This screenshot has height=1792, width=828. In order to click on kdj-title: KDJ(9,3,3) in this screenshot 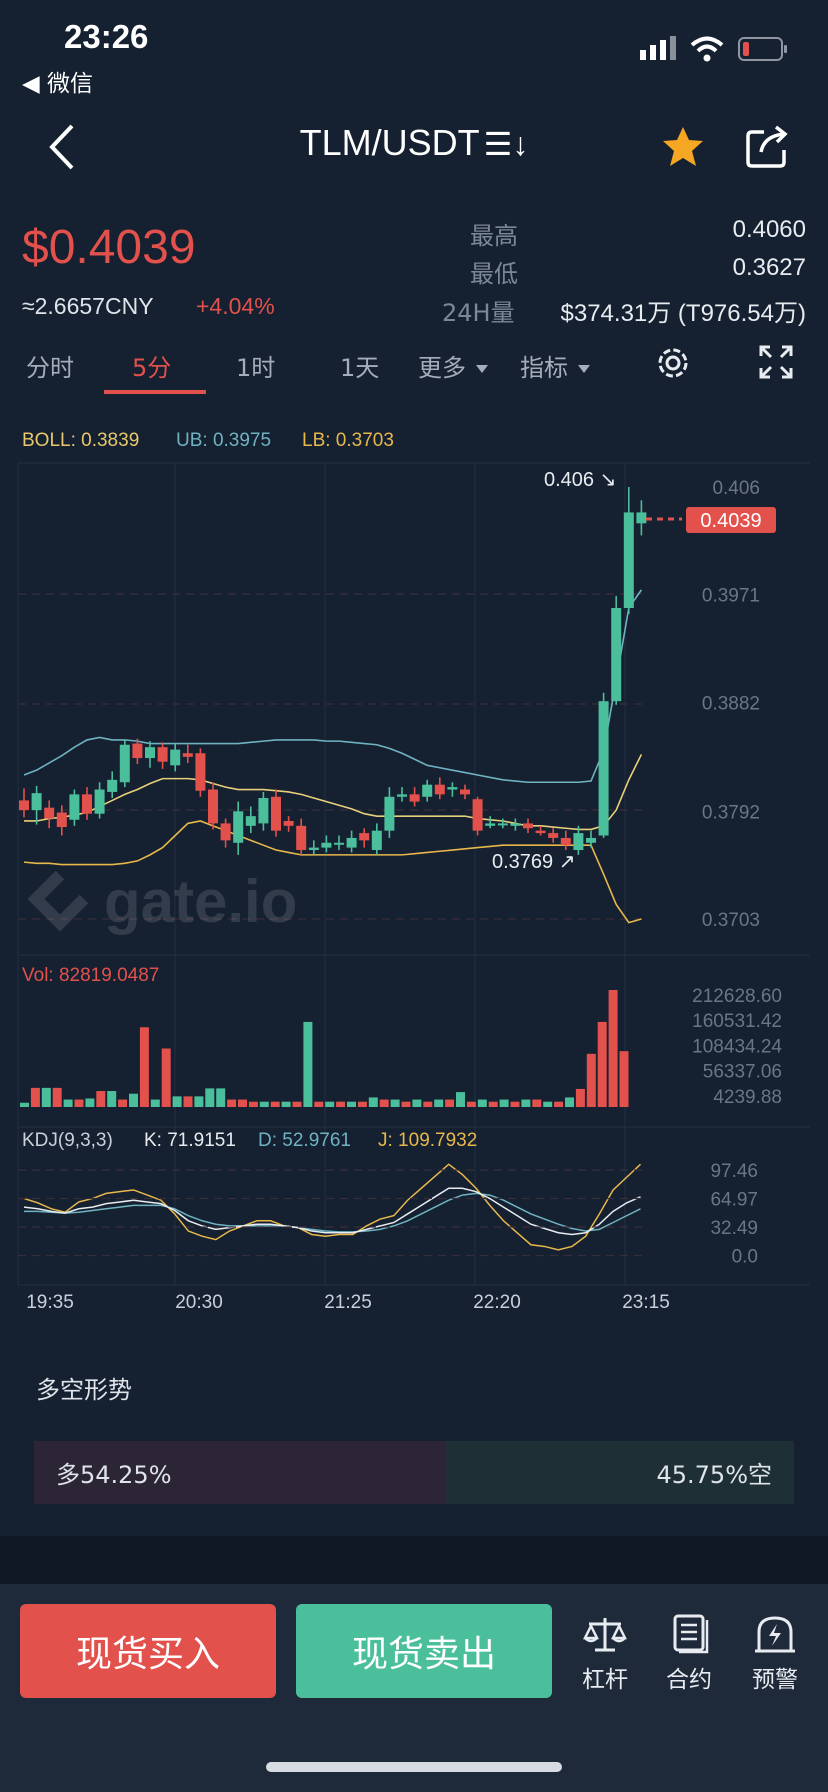, I will do `click(67, 1140)`.